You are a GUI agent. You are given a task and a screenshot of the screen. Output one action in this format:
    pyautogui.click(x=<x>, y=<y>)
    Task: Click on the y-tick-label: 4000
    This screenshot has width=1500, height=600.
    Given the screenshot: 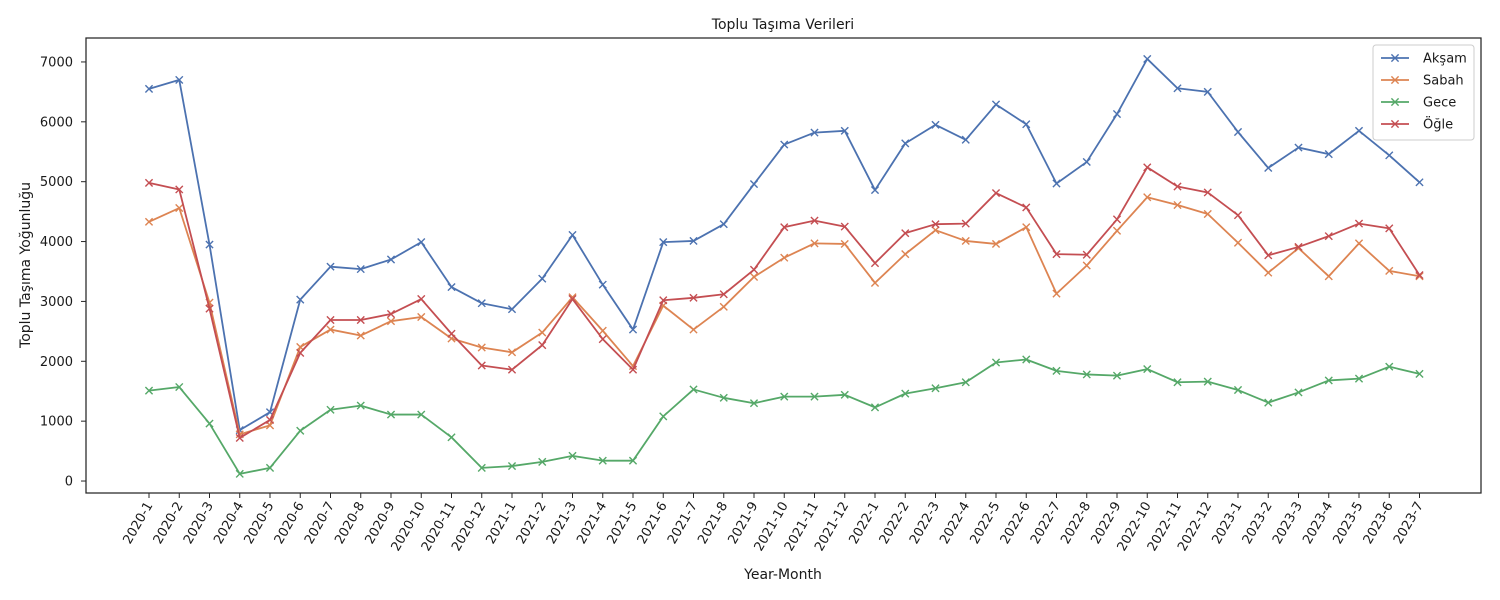 What is the action you would take?
    pyautogui.click(x=56, y=242)
    